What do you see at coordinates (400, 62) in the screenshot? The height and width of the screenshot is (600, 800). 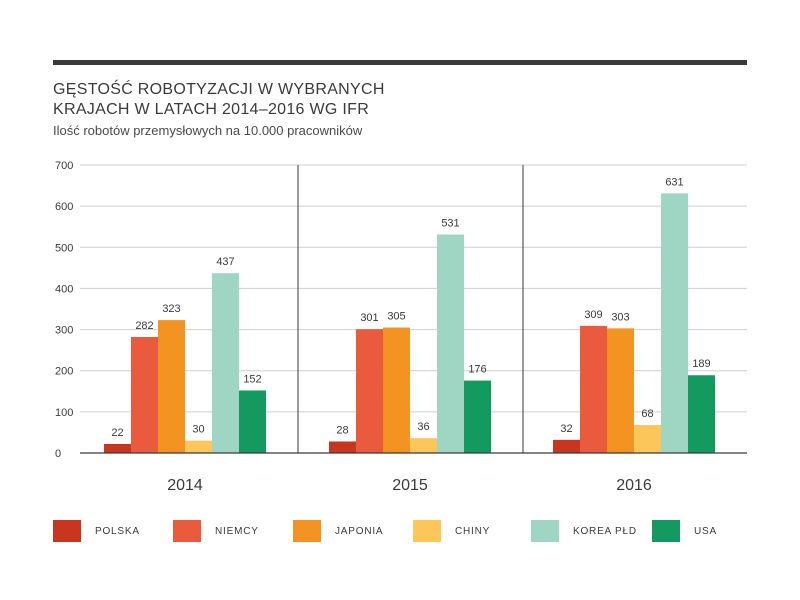 I see `top-rule` at bounding box center [400, 62].